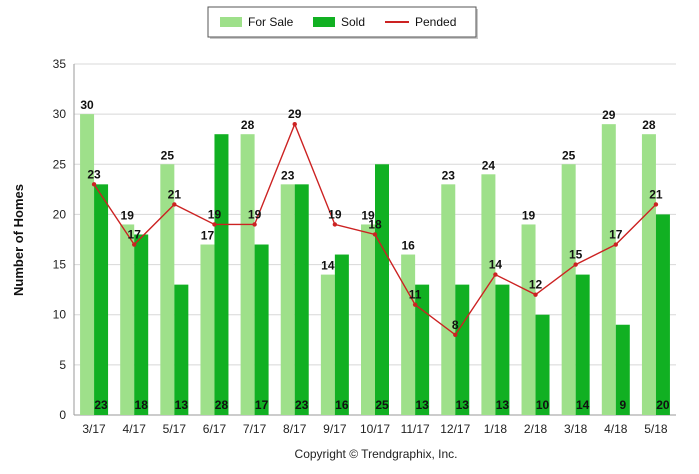  What do you see at coordinates (489, 165) in the screenshot?
I see `data-label-for-sale: 24` at bounding box center [489, 165].